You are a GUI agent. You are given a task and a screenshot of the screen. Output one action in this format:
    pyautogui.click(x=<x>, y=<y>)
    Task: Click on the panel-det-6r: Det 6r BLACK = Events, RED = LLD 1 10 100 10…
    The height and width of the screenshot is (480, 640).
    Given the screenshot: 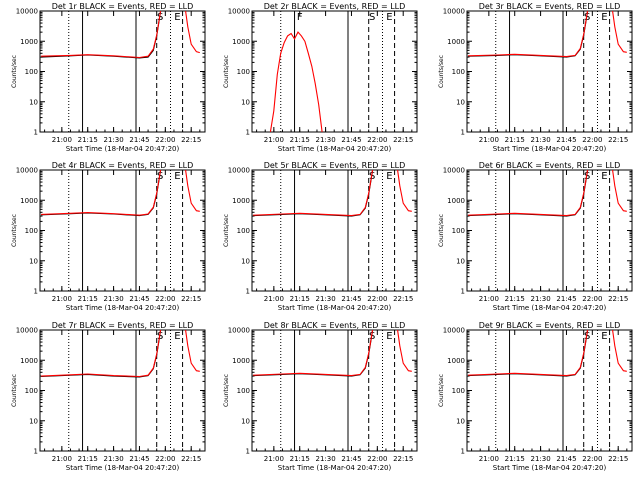 What is the action you would take?
    pyautogui.click(x=535, y=236)
    